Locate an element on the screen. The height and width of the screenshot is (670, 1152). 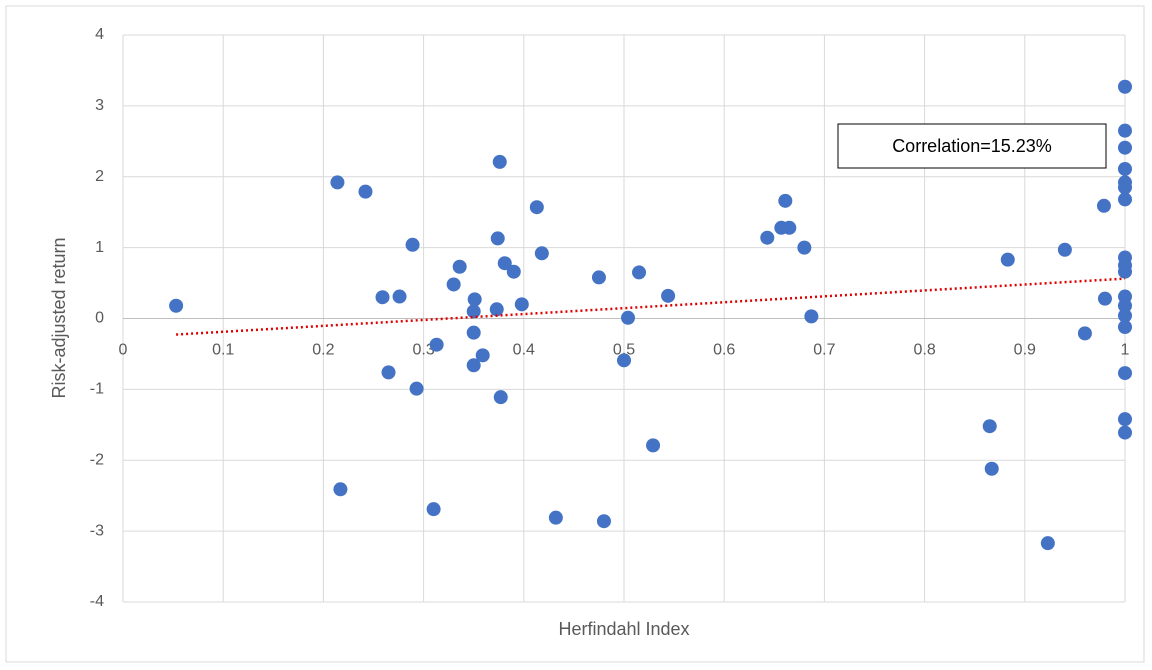
y-tick-label: 3 is located at coordinates (99, 105).